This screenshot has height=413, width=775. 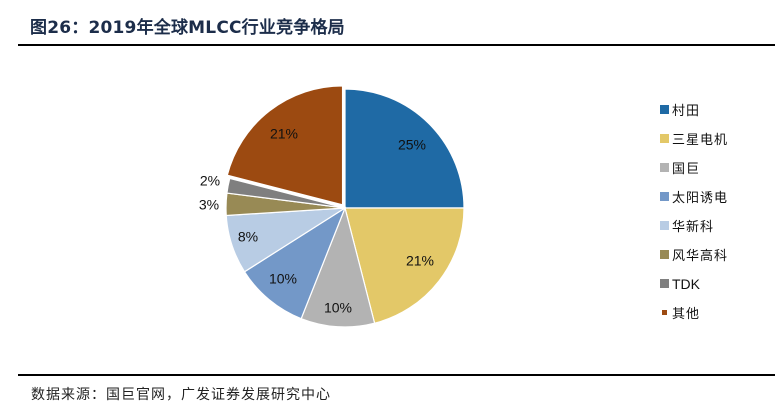 I want to click on legend-item-samsung-em: 三星电机, so click(x=694, y=138).